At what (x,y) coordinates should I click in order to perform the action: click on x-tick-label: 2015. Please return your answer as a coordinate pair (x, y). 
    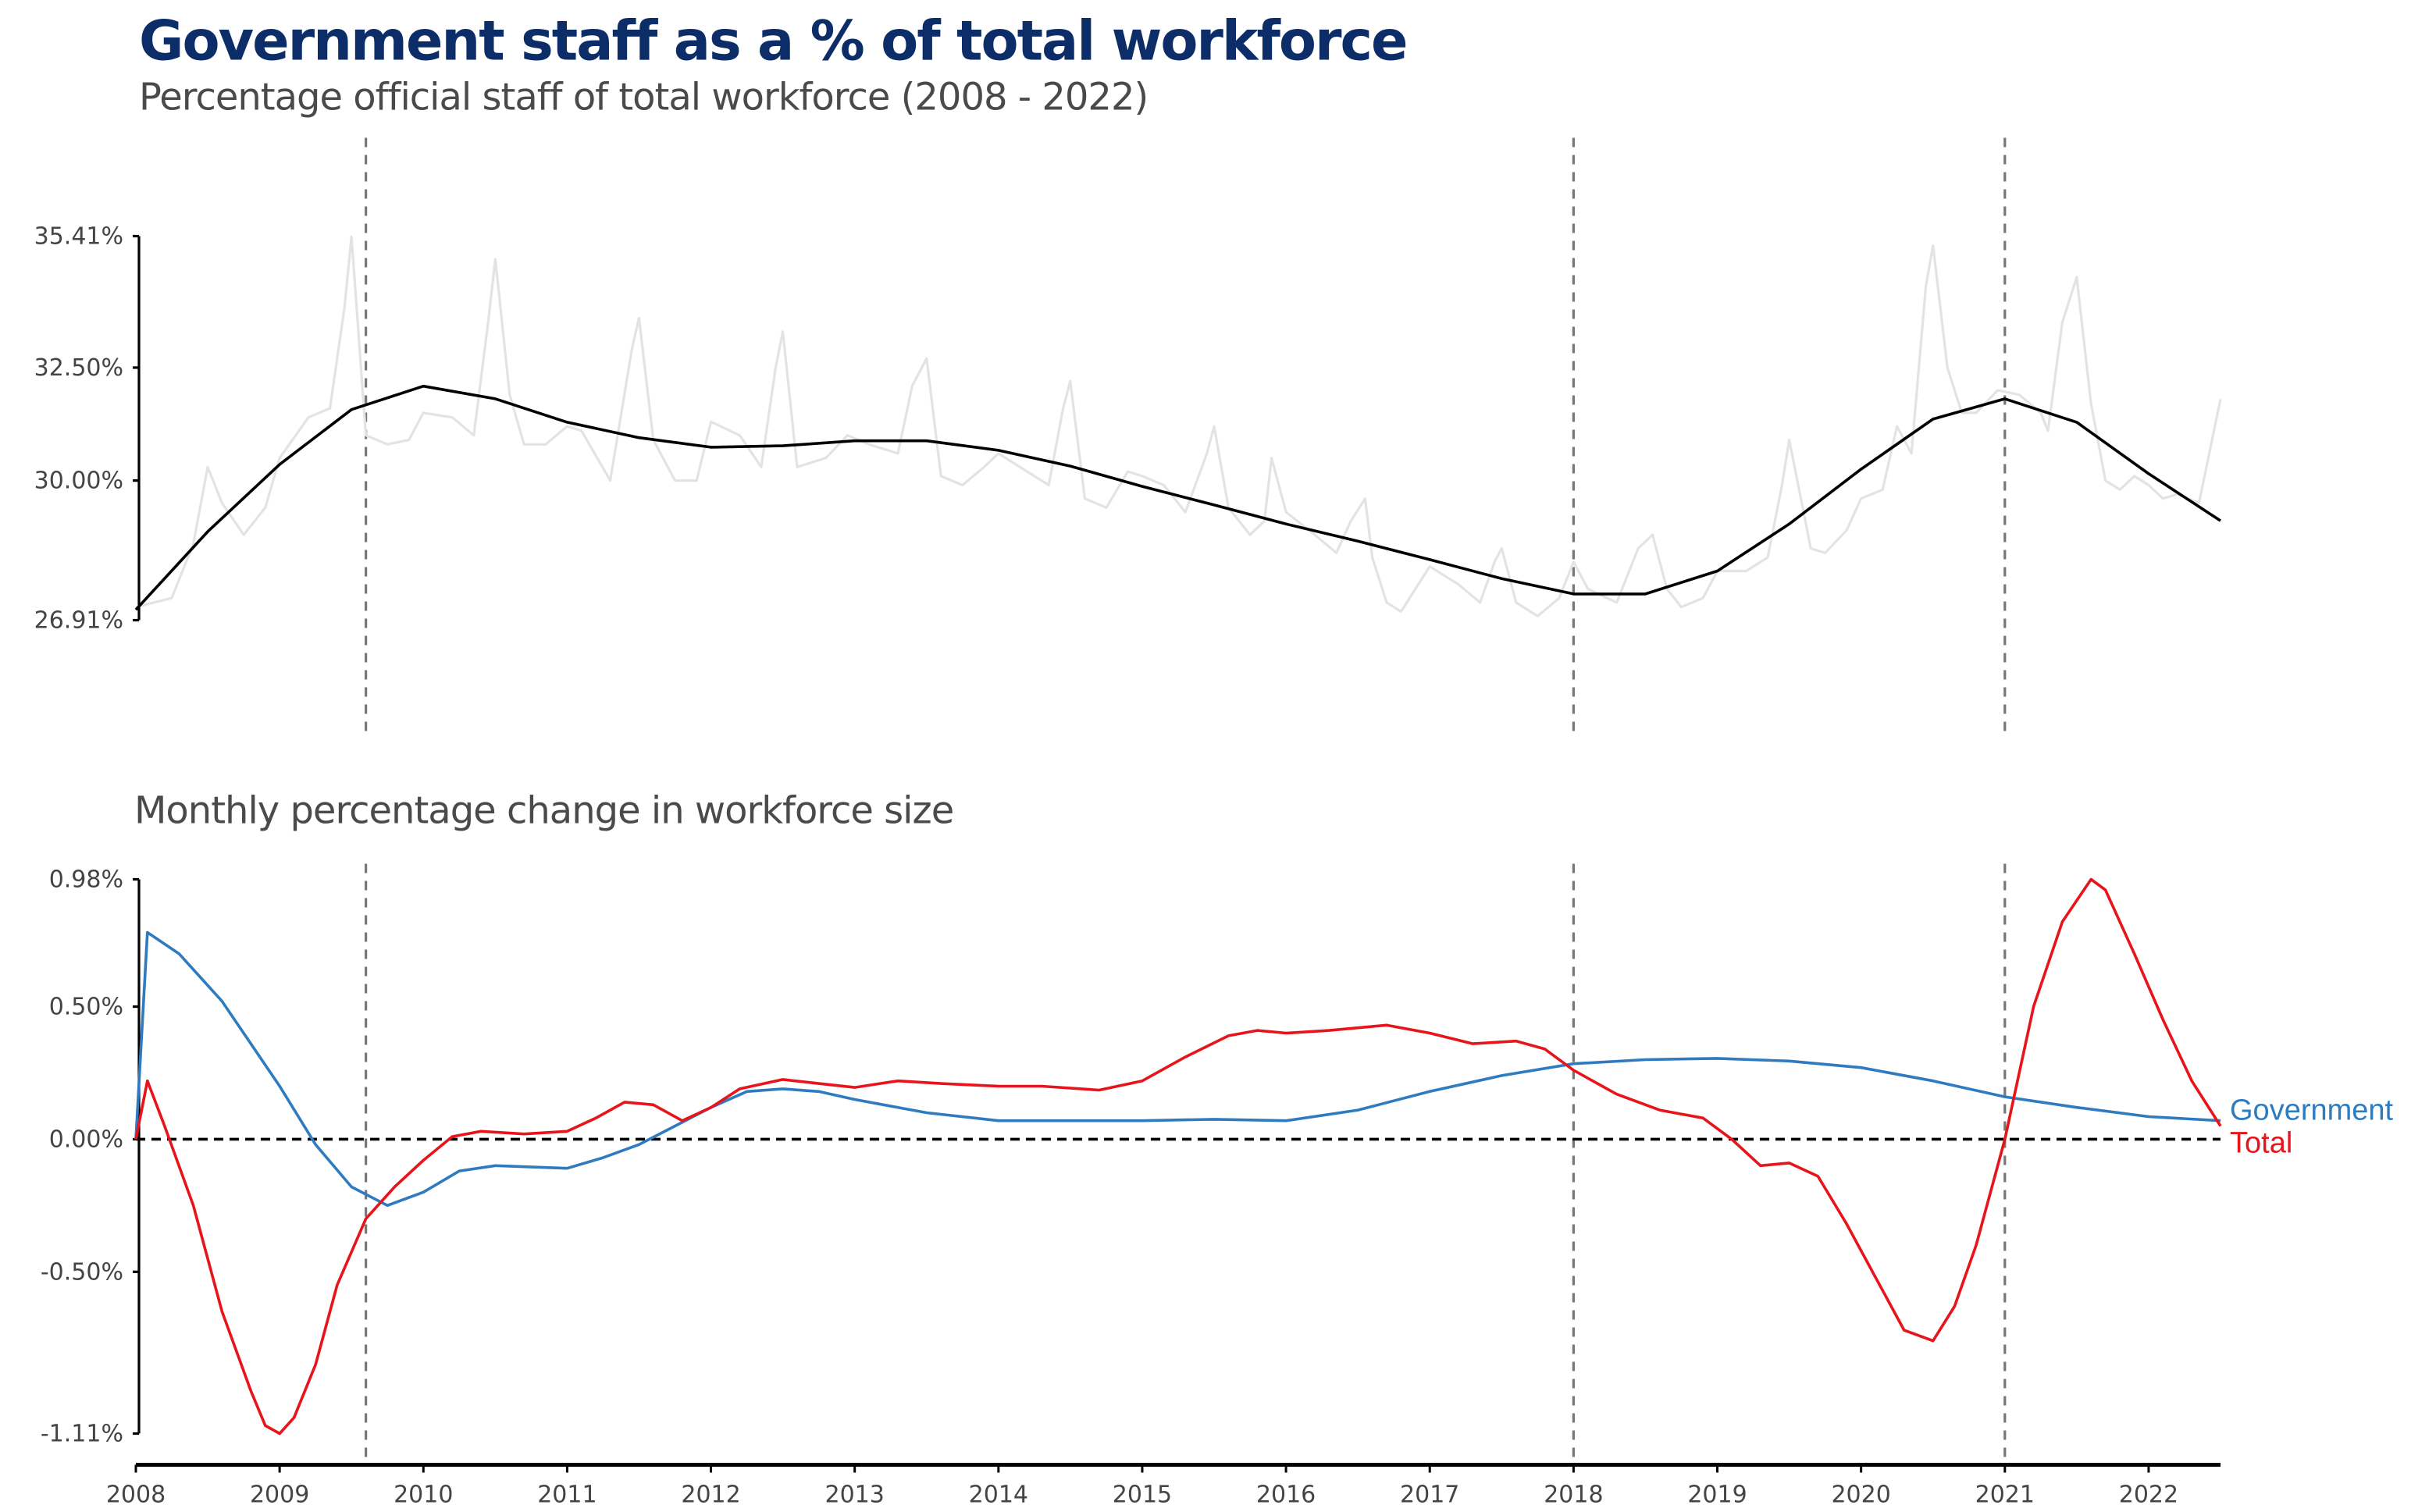
    Looking at the image, I should click on (1142, 1495).